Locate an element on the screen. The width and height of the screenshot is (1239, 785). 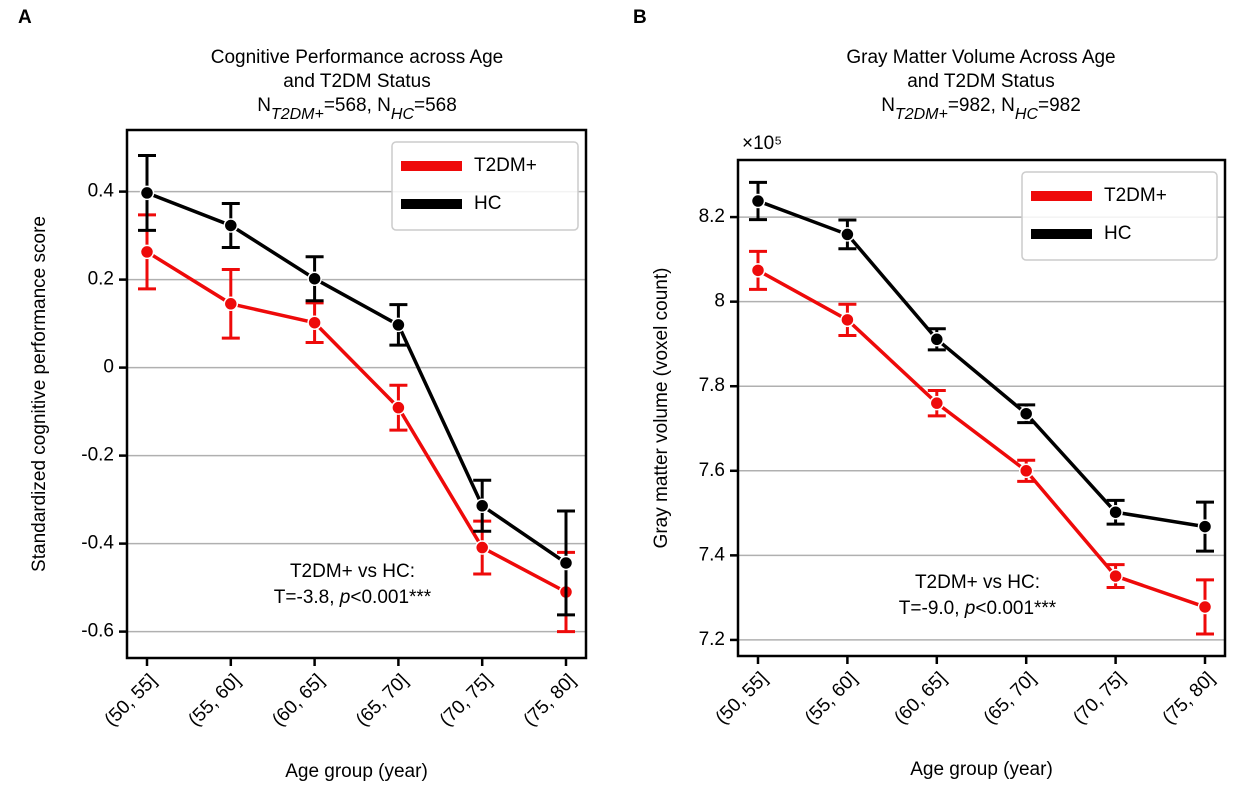
y-tick-label: 8 is located at coordinates (719, 301).